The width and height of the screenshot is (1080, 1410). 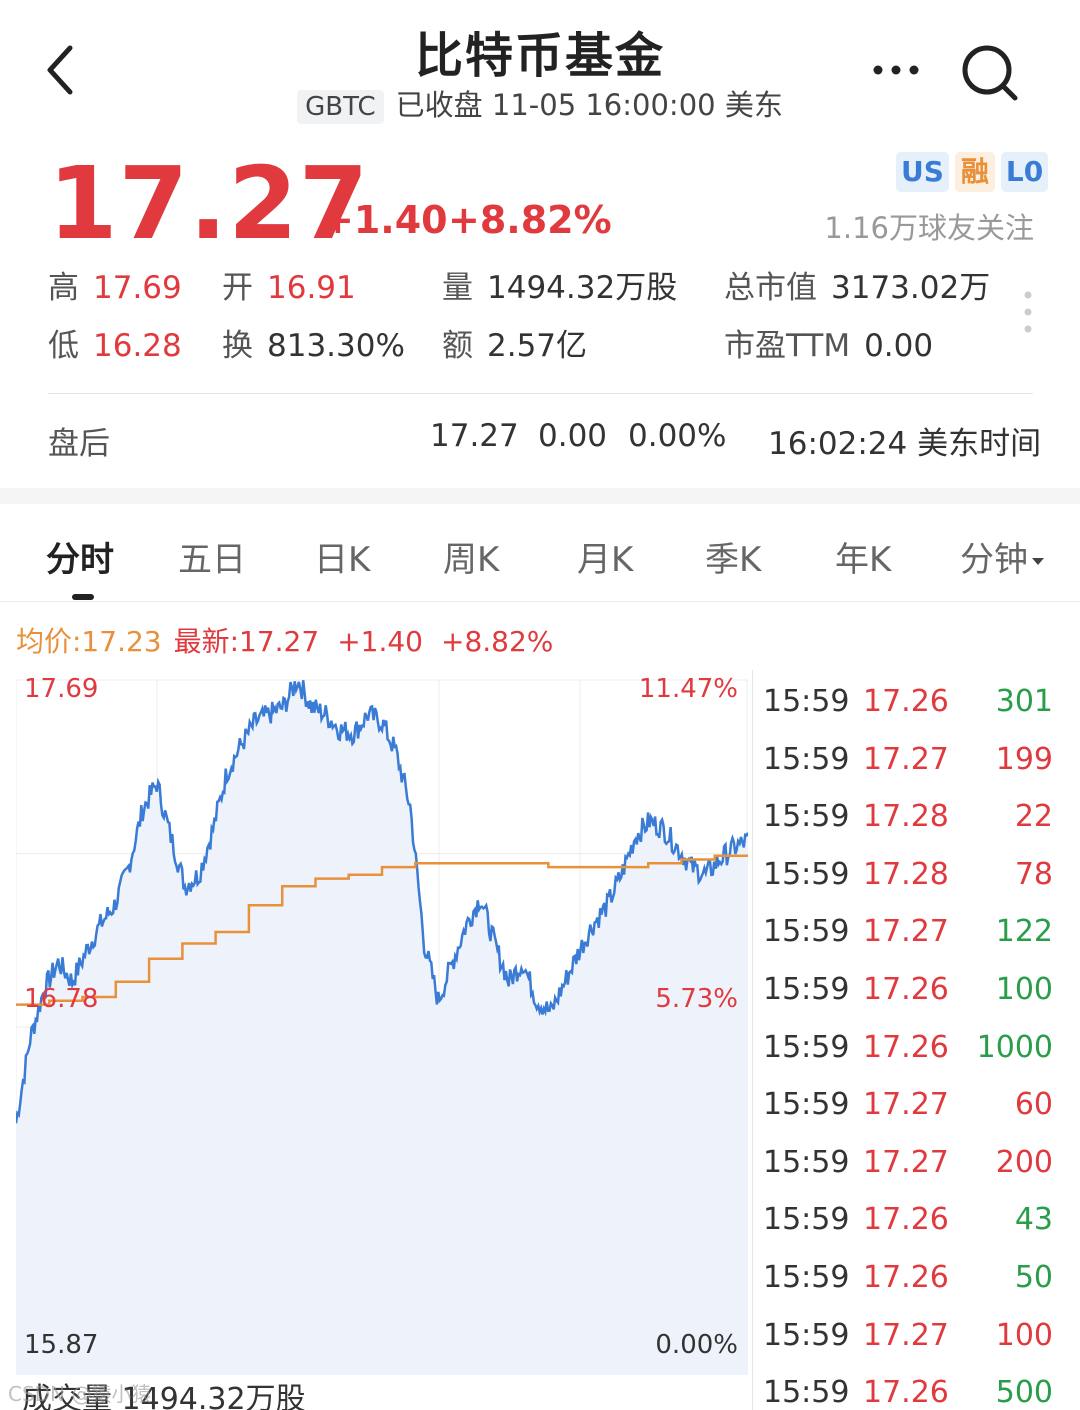 What do you see at coordinates (246, 641) in the screenshot?
I see `legend-latest-price: 最新:17.27` at bounding box center [246, 641].